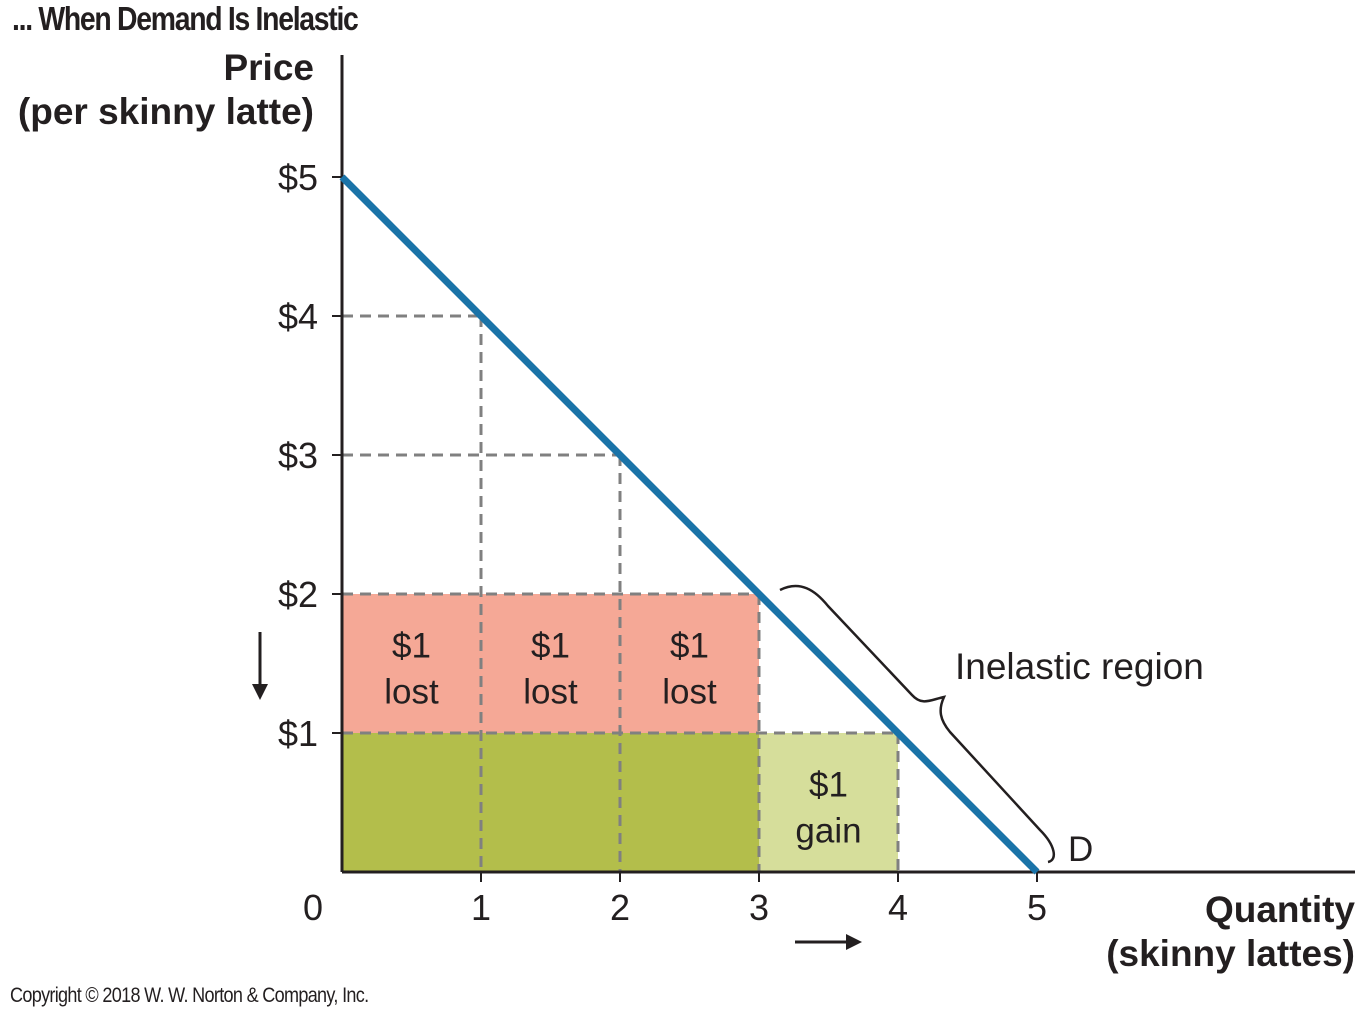 Image resolution: width=1368 pixels, height=1014 pixels. What do you see at coordinates (1230, 932) in the screenshot?
I see `x-axis-label: Quantity (skinny lattes)` at bounding box center [1230, 932].